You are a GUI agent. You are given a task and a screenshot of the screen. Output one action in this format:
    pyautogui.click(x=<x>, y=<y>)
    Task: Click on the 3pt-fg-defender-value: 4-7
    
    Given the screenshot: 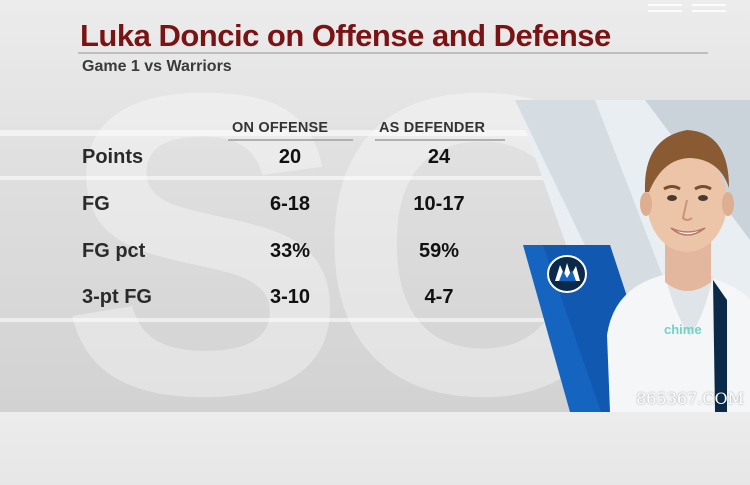 What is the action you would take?
    pyautogui.click(x=439, y=297)
    